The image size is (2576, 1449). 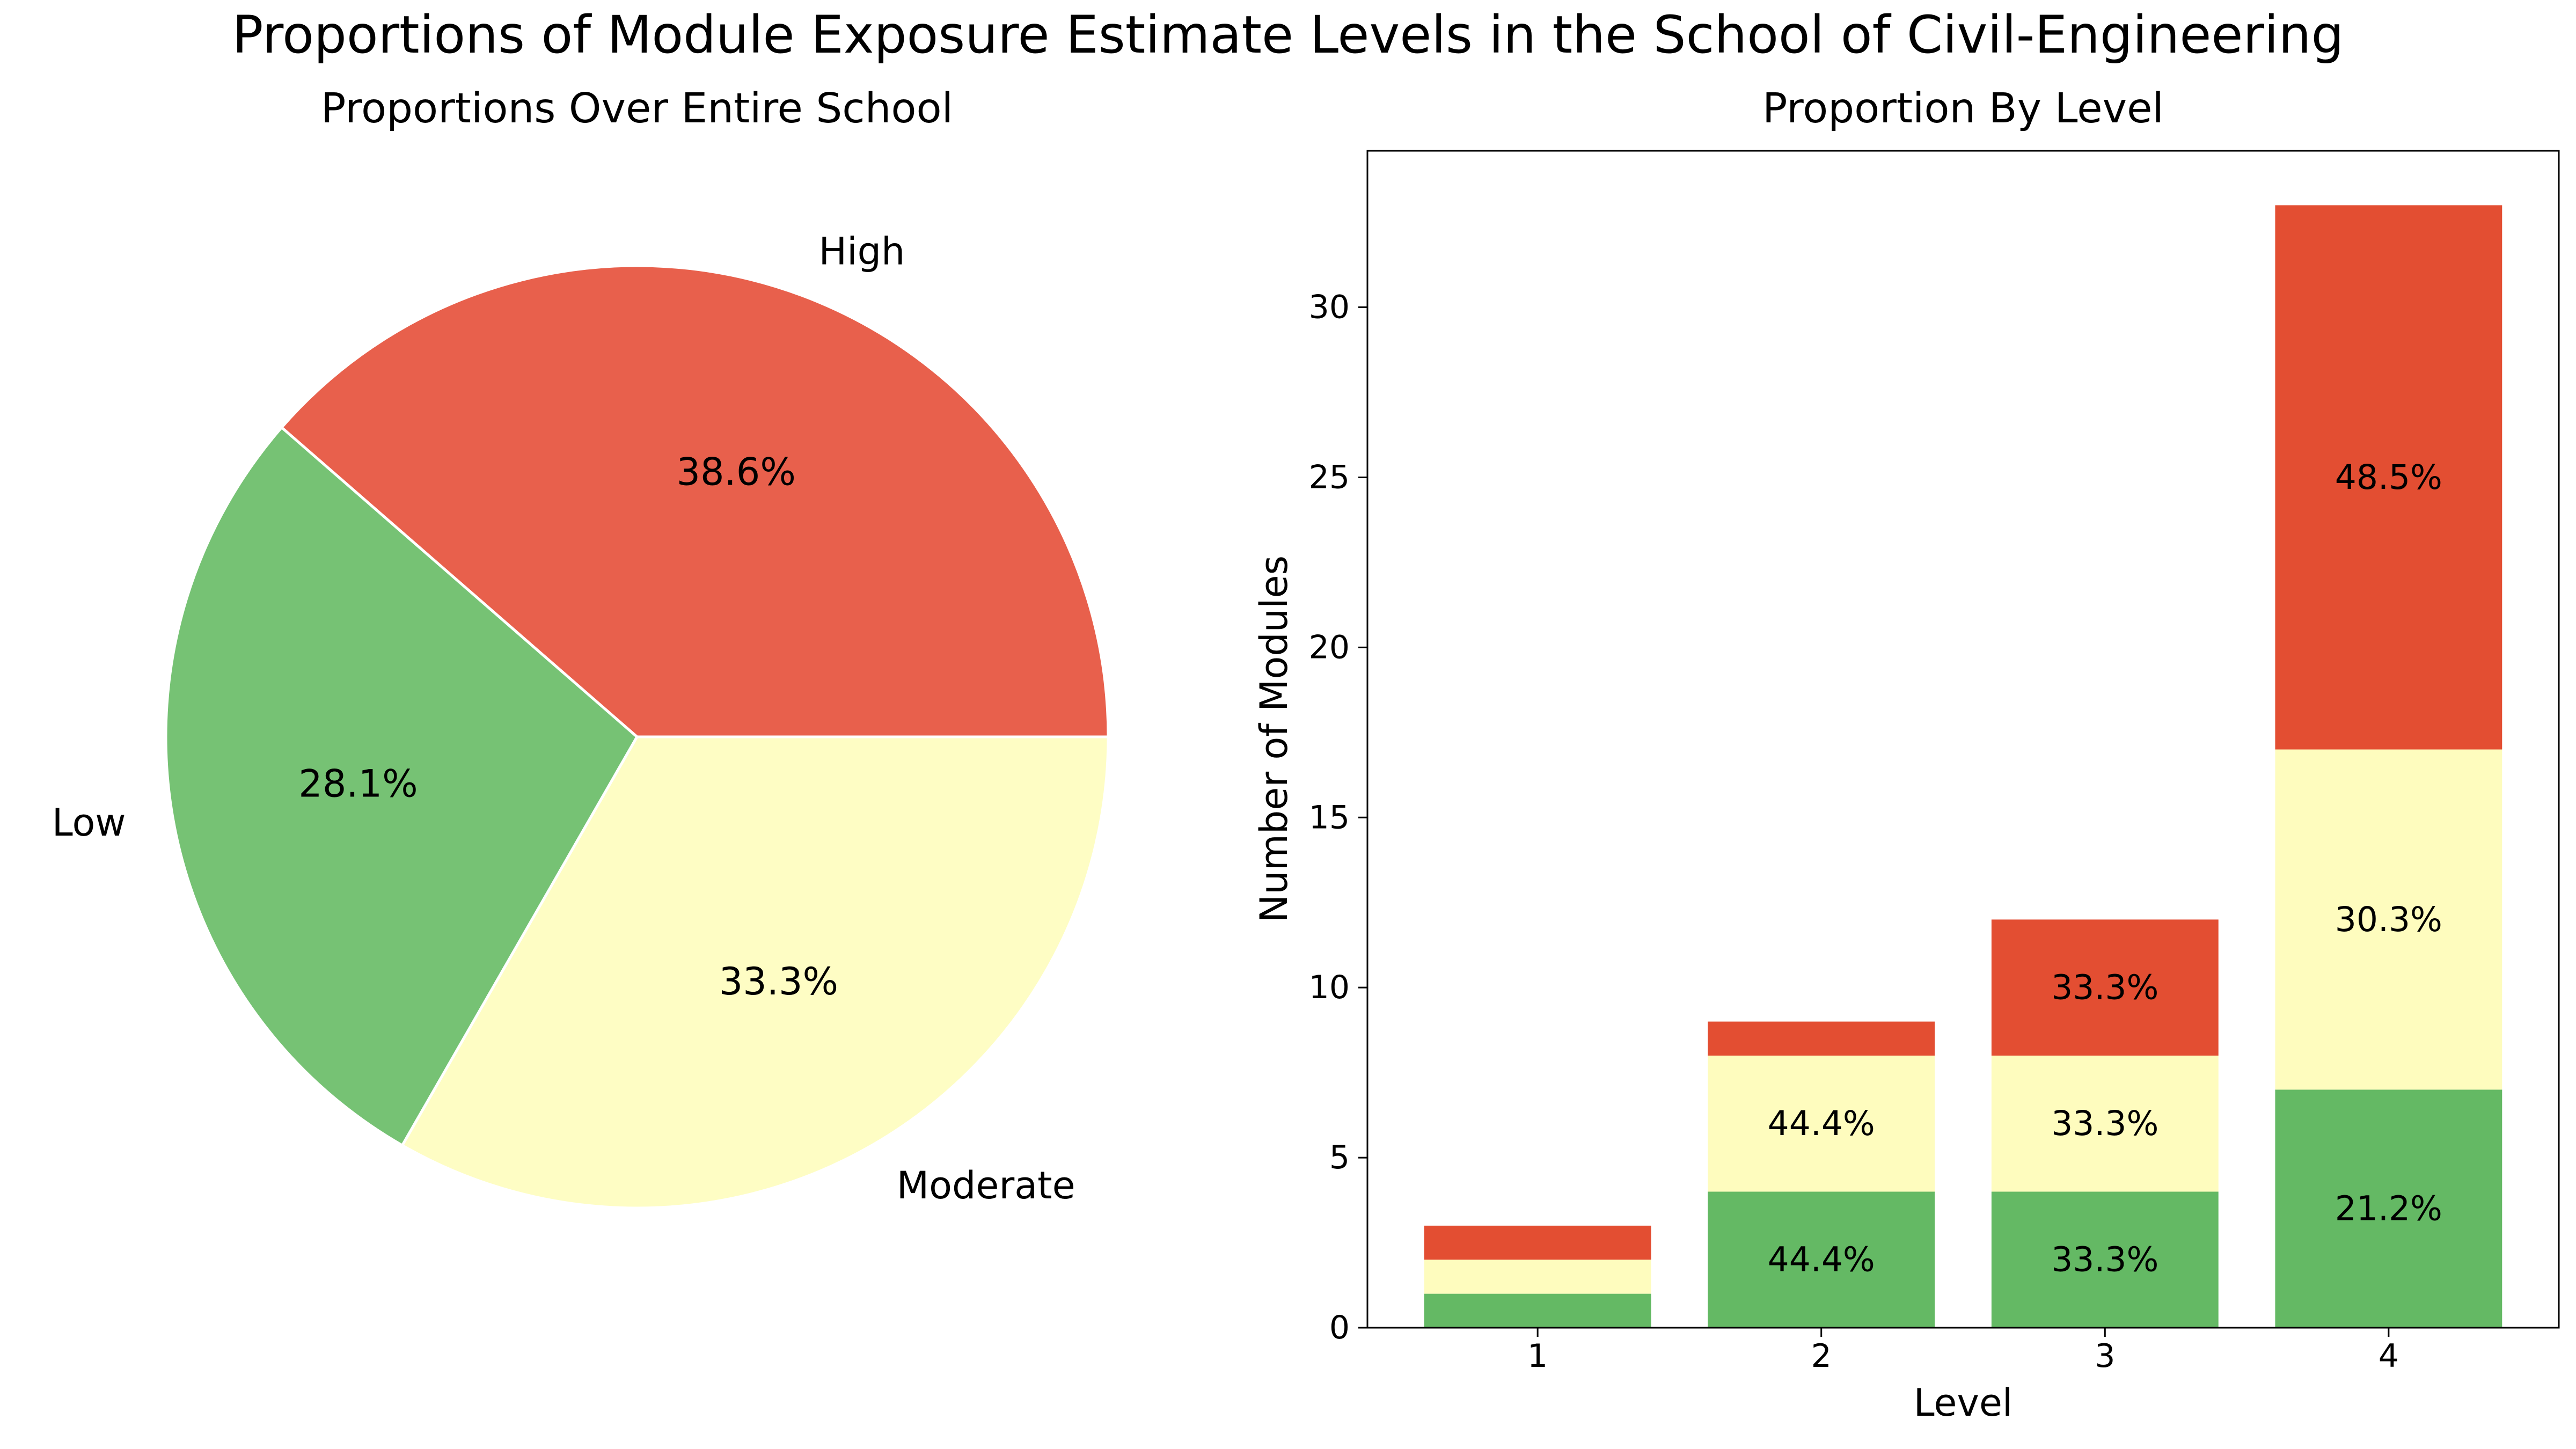 I want to click on bar-title: Proportion By Level, so click(x=1963, y=109).